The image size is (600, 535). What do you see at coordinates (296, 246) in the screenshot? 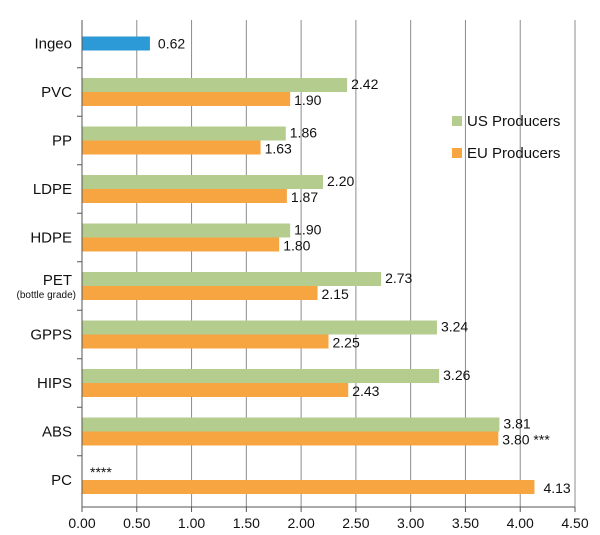
I see `value-label: 1.80` at bounding box center [296, 246].